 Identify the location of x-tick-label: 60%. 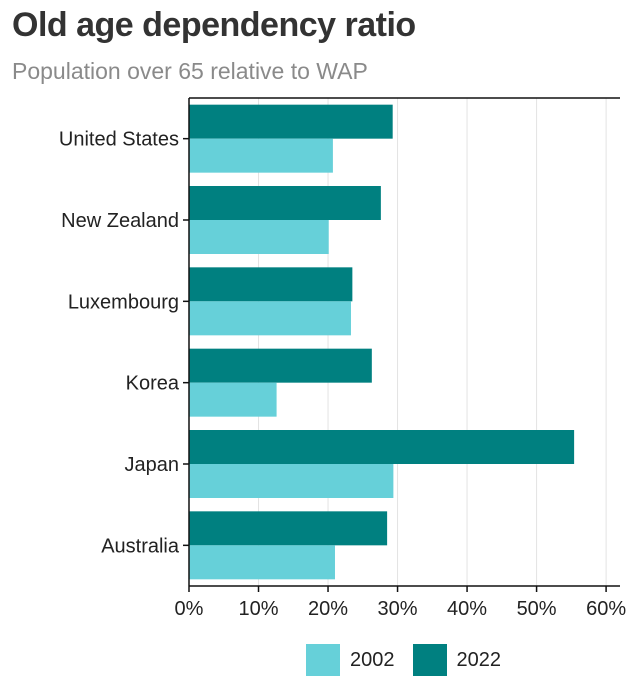
(606, 609).